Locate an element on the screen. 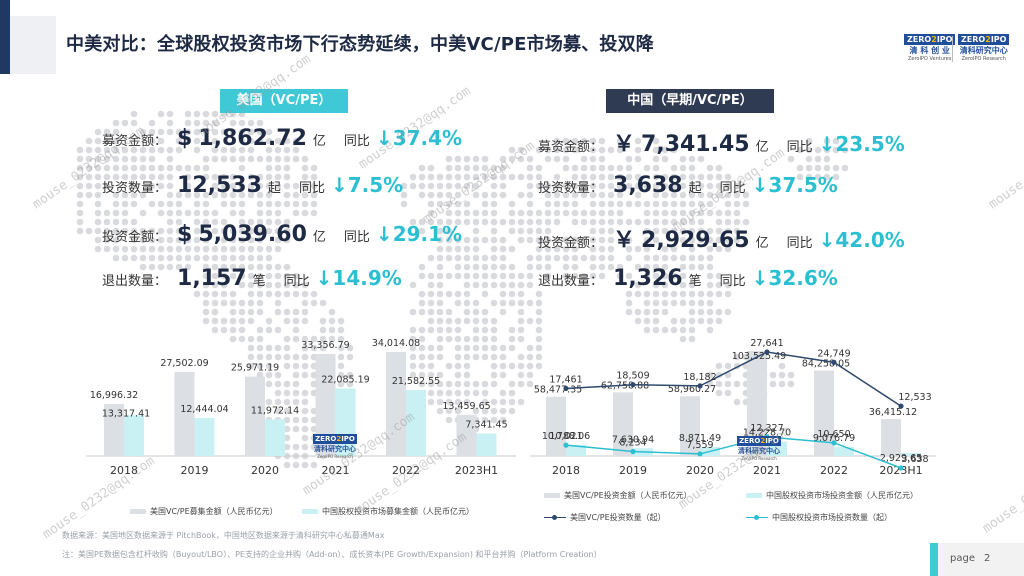 The width and height of the screenshot is (1024, 576). stat-currency: ￥ is located at coordinates (624, 144).